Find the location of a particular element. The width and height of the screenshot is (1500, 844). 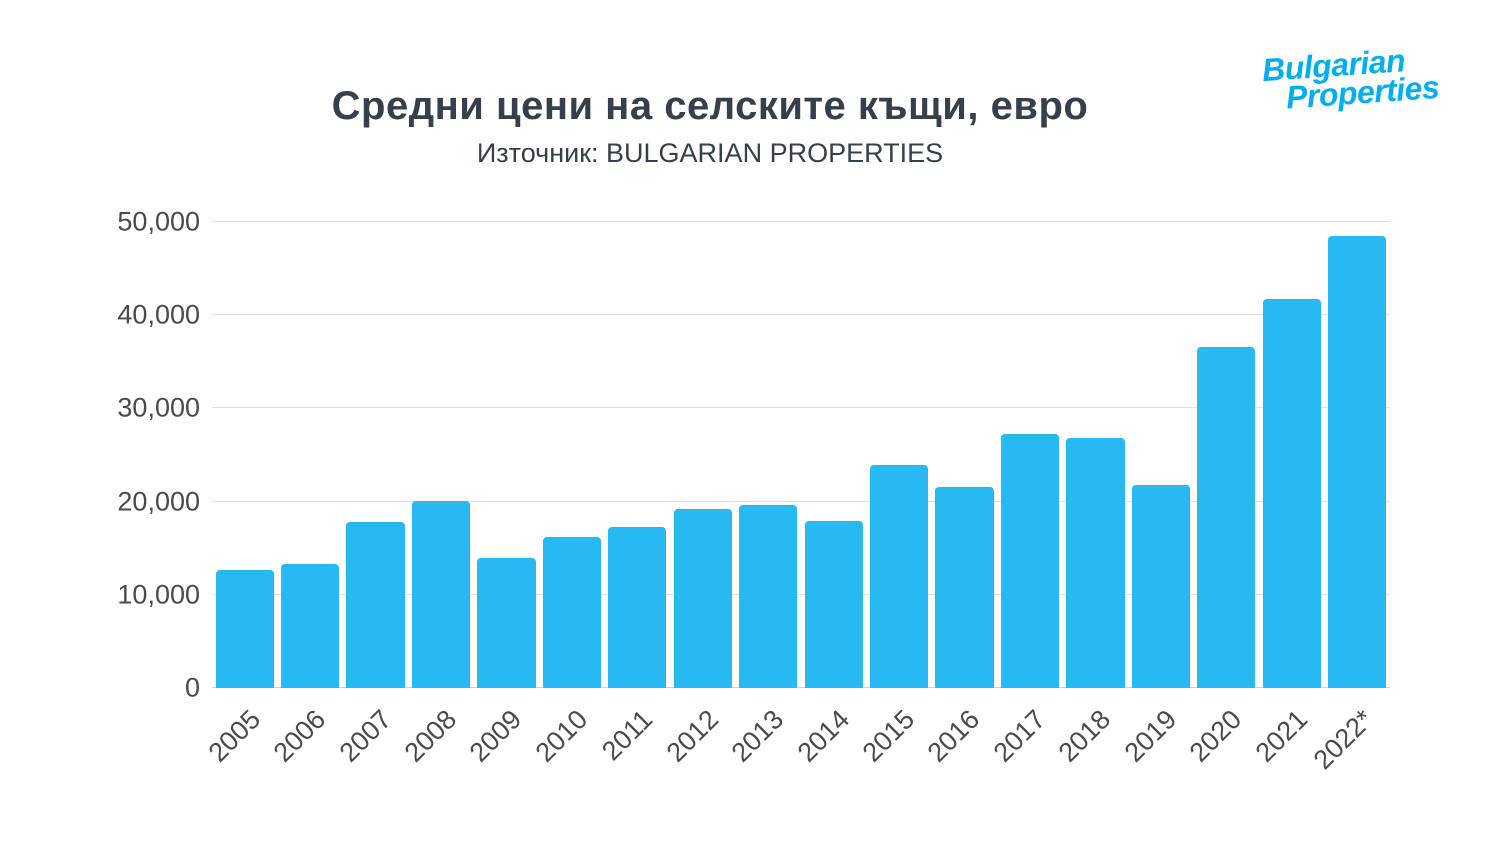

x-tick-label: 2022* is located at coordinates (1343, 740).